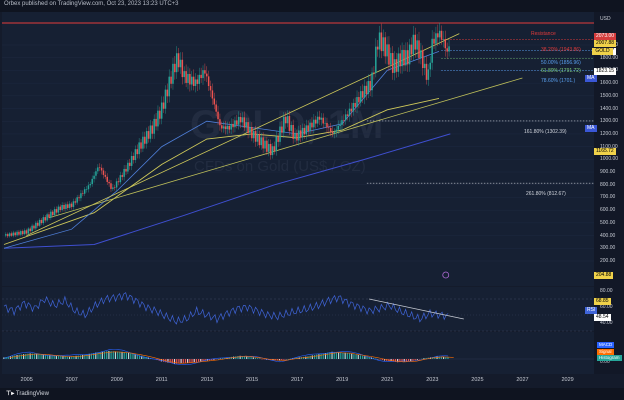 Image resolution: width=624 pixels, height=400 pixels. I want to click on price-tick: 200.00, so click(608, 261).